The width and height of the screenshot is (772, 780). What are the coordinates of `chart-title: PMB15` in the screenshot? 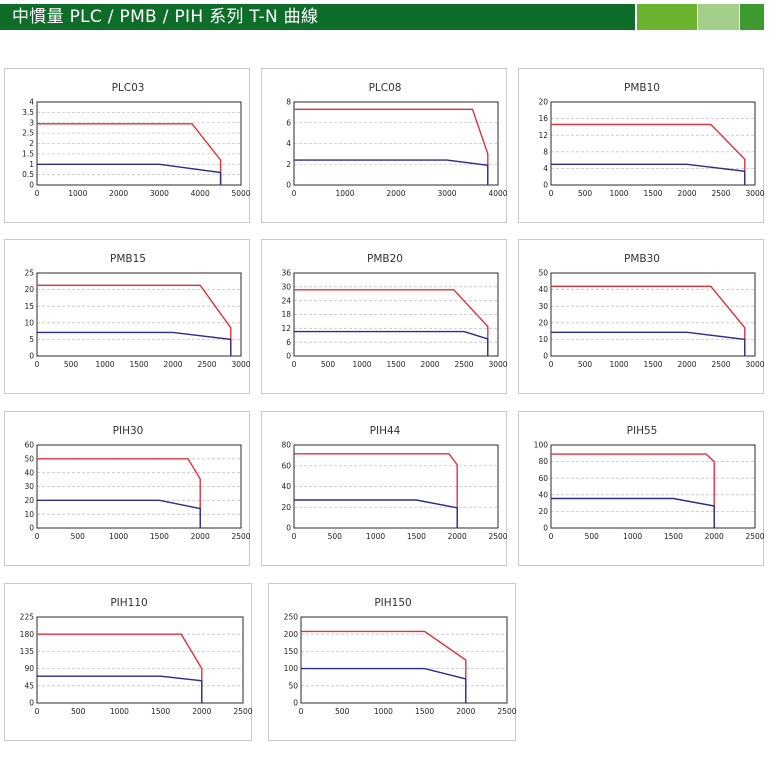 It's located at (128, 259).